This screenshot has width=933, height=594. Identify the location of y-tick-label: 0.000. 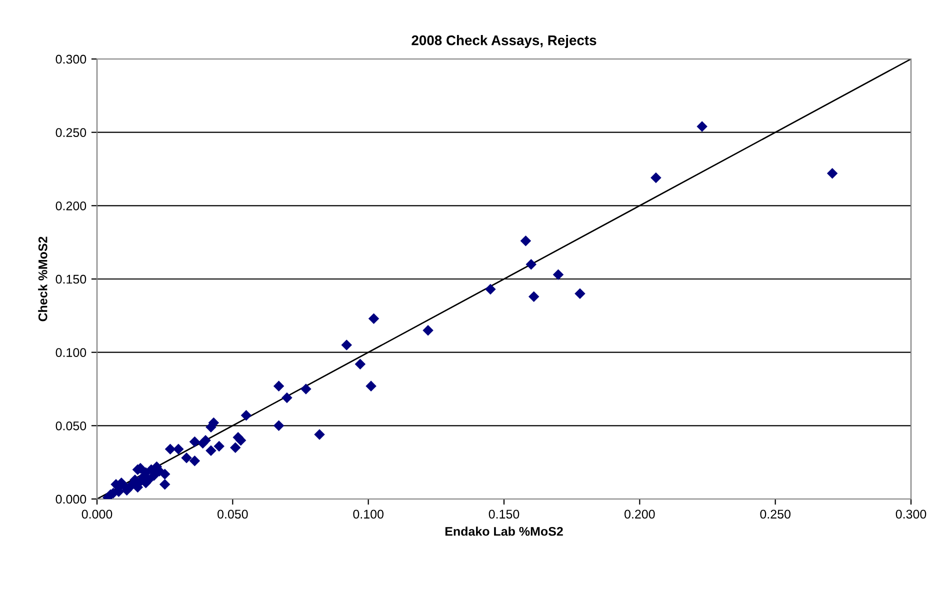
(71, 499).